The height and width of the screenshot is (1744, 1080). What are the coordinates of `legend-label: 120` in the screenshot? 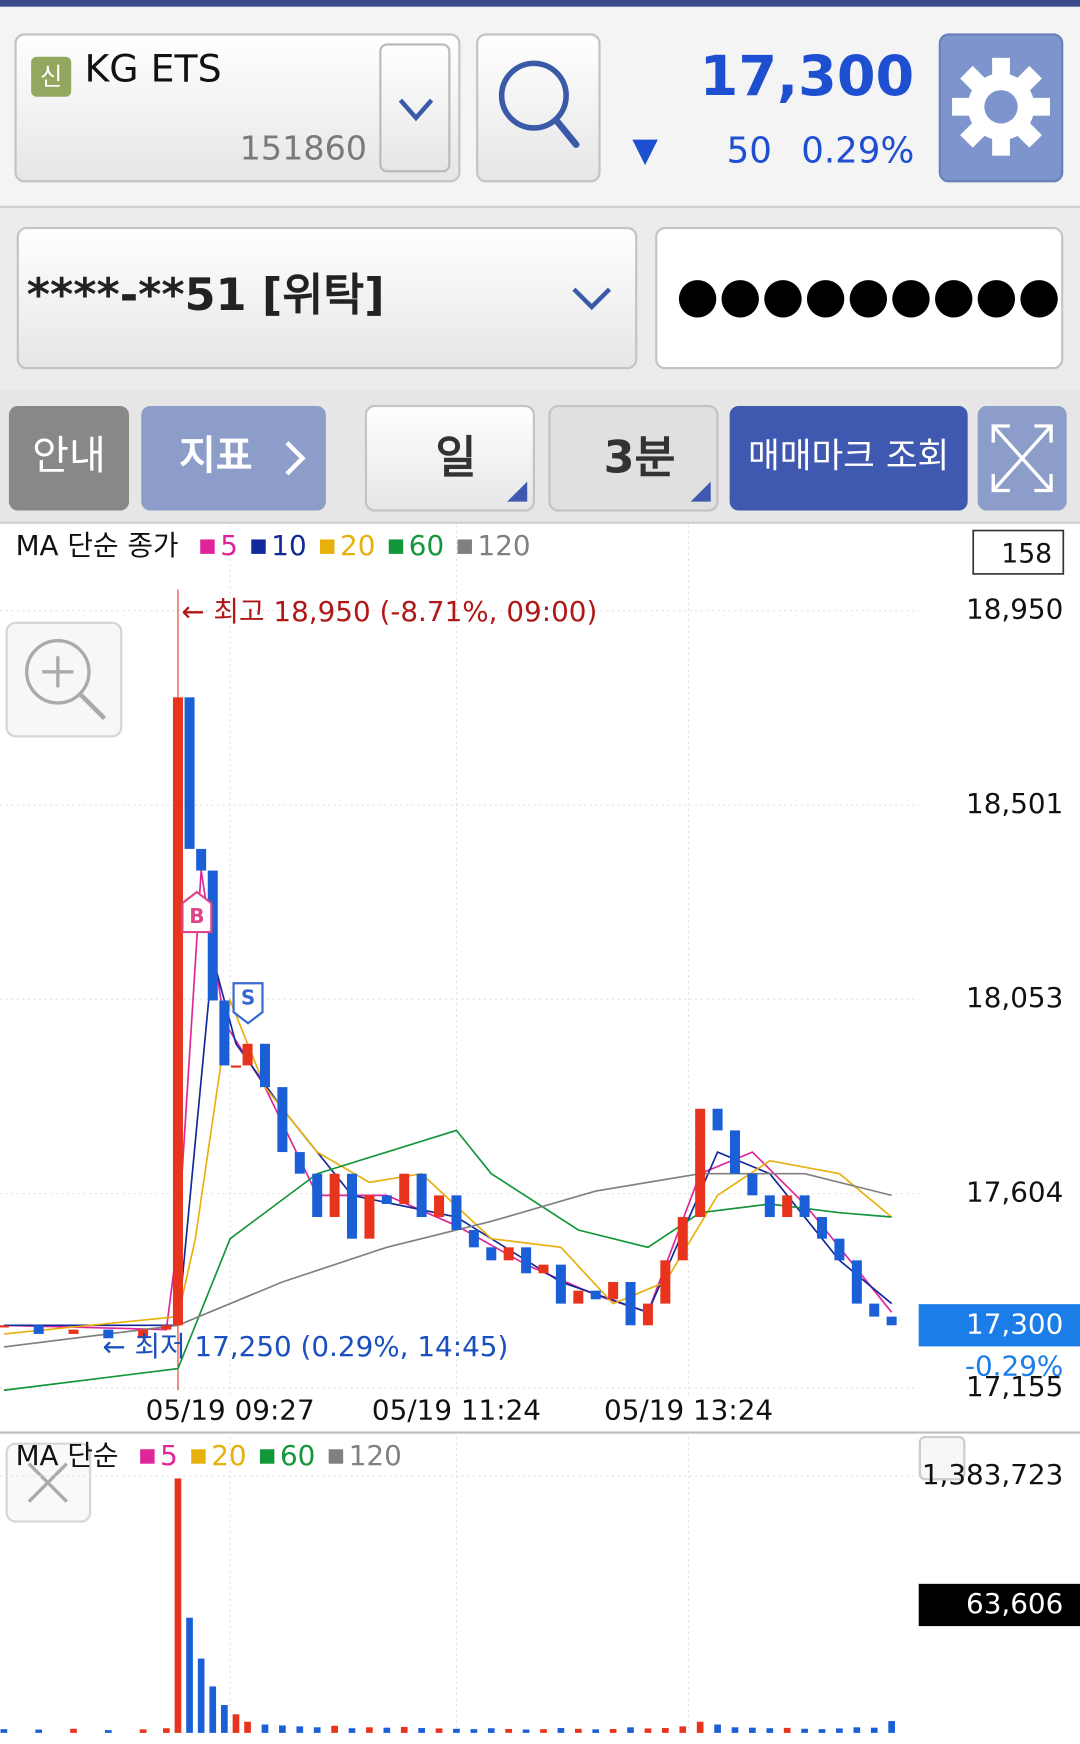 It's located at (504, 545).